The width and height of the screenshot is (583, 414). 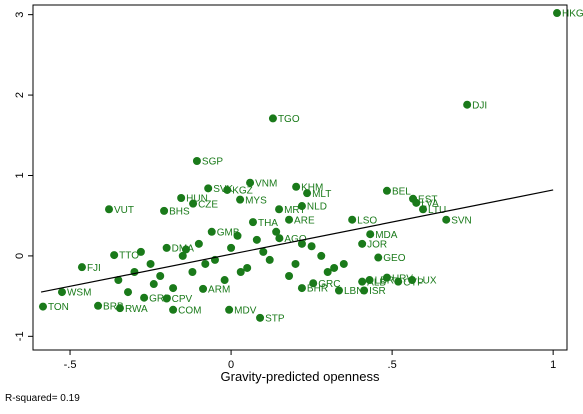 I want to click on point-label: LBR, so click(x=384, y=281).